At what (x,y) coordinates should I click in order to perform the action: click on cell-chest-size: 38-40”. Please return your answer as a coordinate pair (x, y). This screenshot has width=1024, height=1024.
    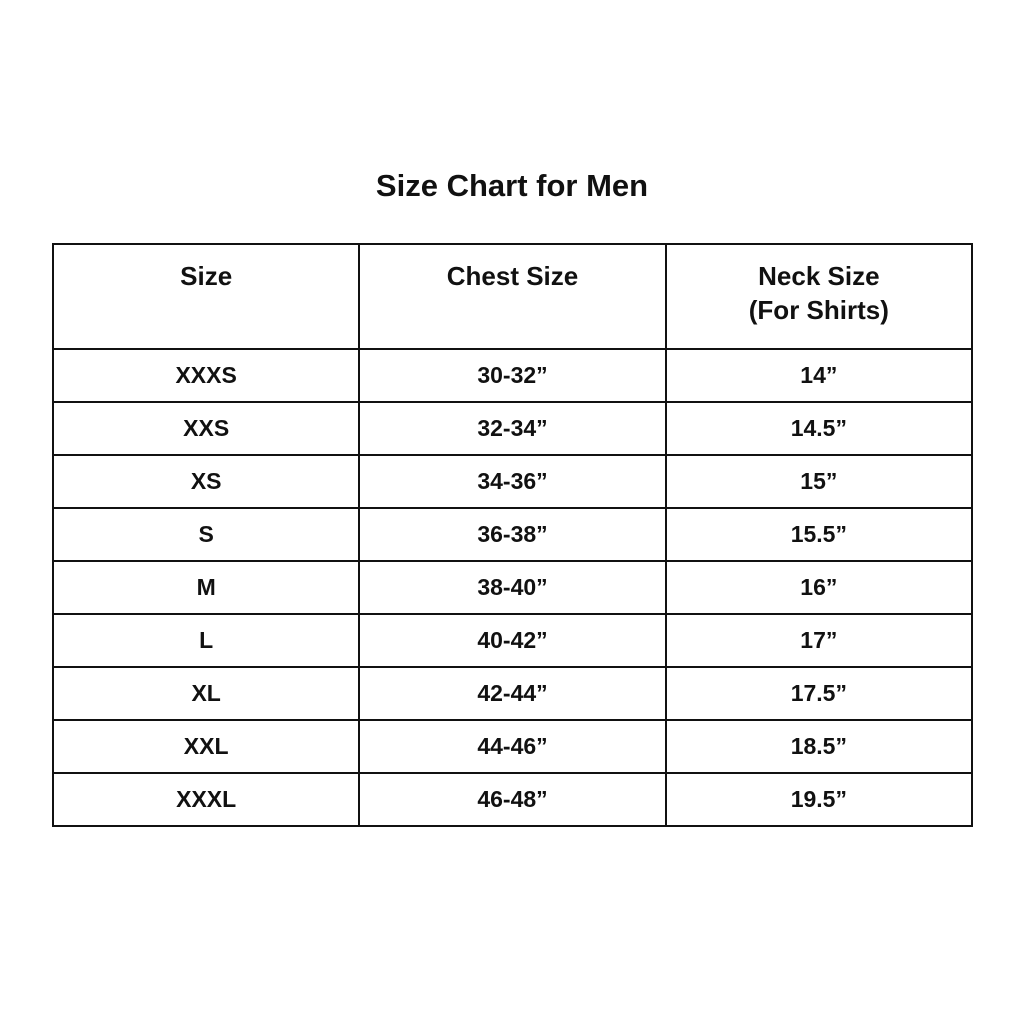
    Looking at the image, I should click on (512, 587).